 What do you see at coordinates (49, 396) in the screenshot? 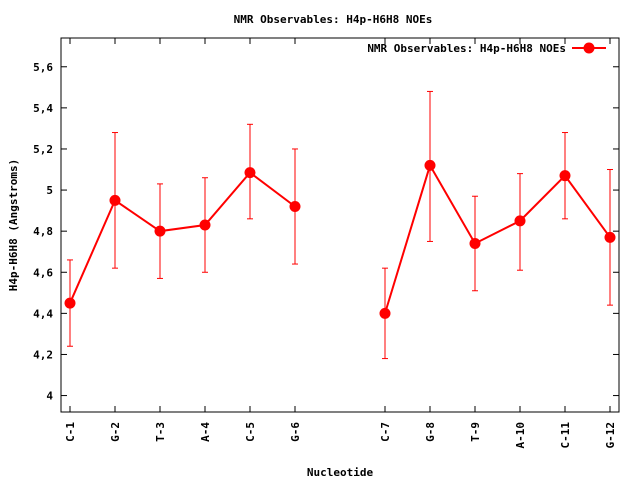
I see `y-tick-label: 4` at bounding box center [49, 396].